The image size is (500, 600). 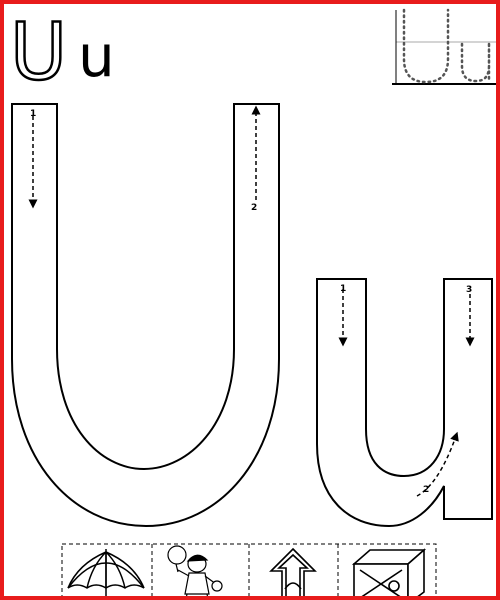 What do you see at coordinates (39, 53) in the screenshot?
I see `title-uppercase-letter: U` at bounding box center [39, 53].